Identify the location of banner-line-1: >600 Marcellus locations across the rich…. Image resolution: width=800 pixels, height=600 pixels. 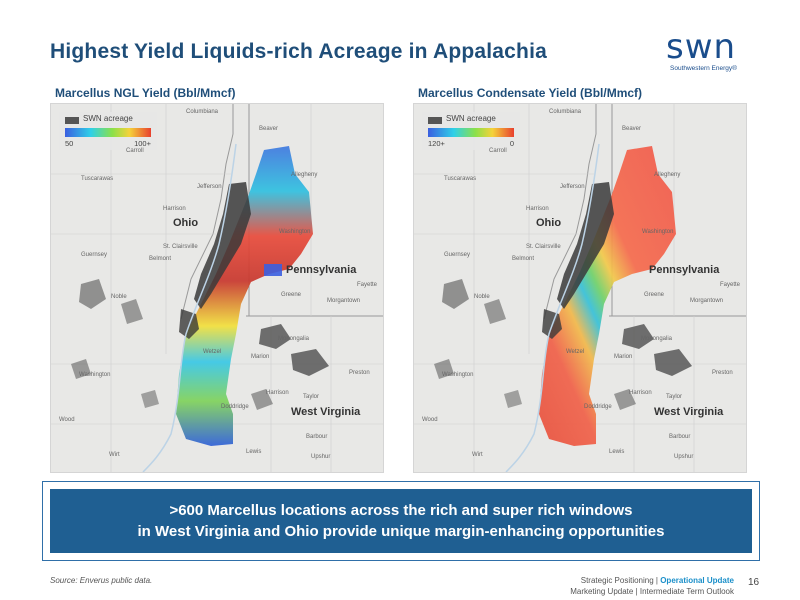
(401, 510).